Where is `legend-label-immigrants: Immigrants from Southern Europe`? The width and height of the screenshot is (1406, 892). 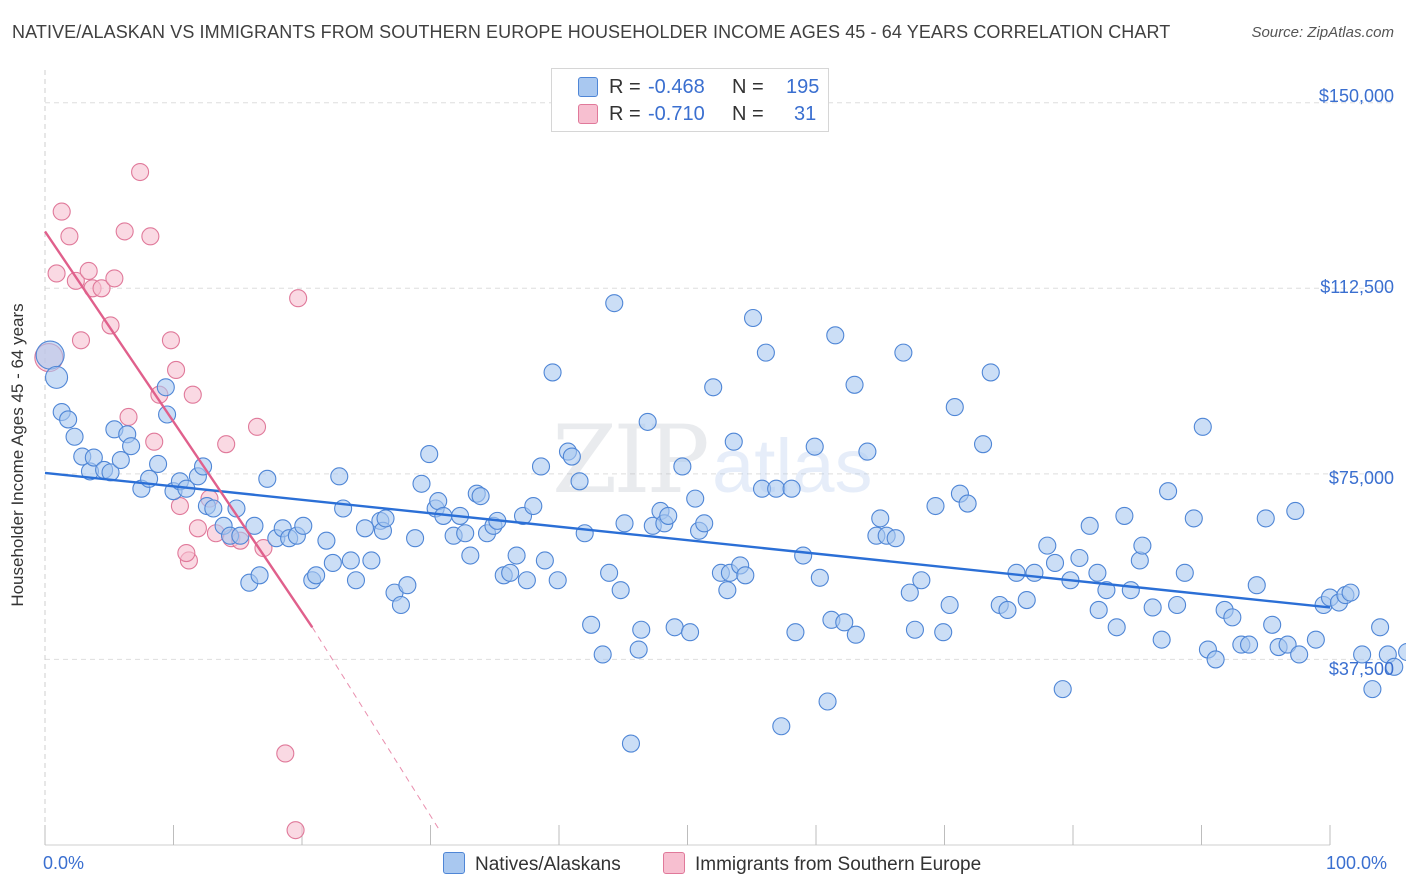 legend-label-immigrants: Immigrants from Southern Europe is located at coordinates (838, 864).